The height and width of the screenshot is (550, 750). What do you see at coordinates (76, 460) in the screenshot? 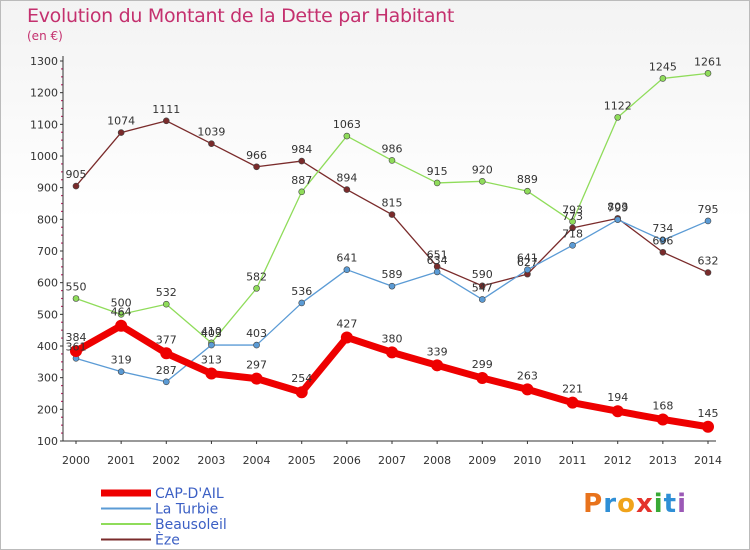
I see `x-tick-label: 2000` at bounding box center [76, 460].